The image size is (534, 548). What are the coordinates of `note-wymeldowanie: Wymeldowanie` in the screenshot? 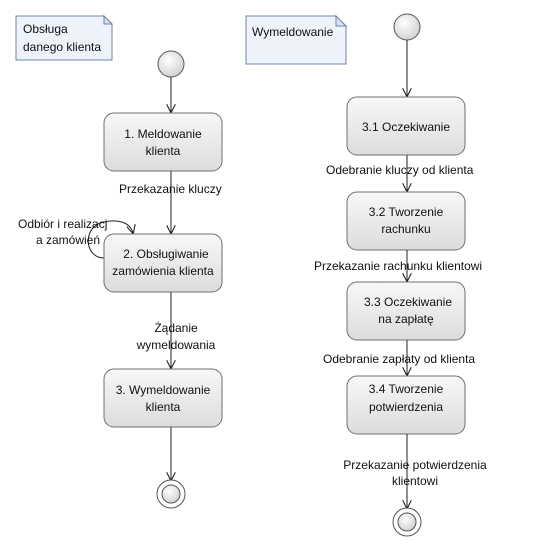 It's located at (296, 39).